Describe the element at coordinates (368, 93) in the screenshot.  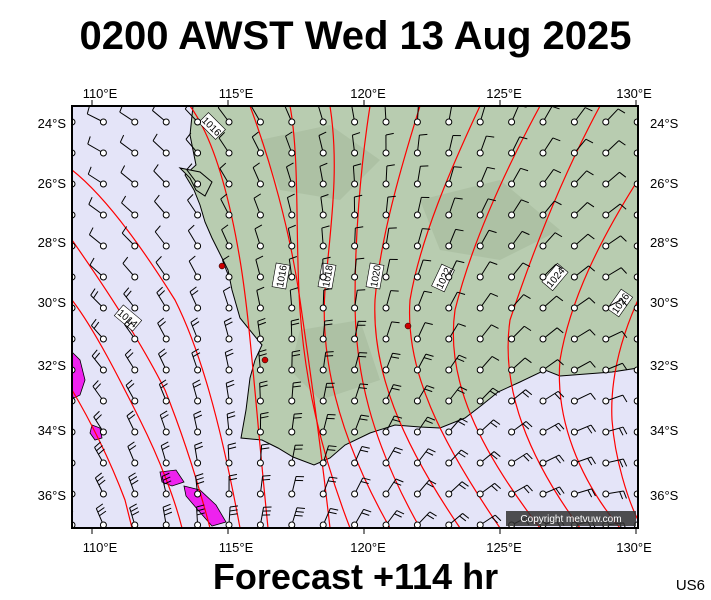
I see `svg-text: 120°E` at that location.